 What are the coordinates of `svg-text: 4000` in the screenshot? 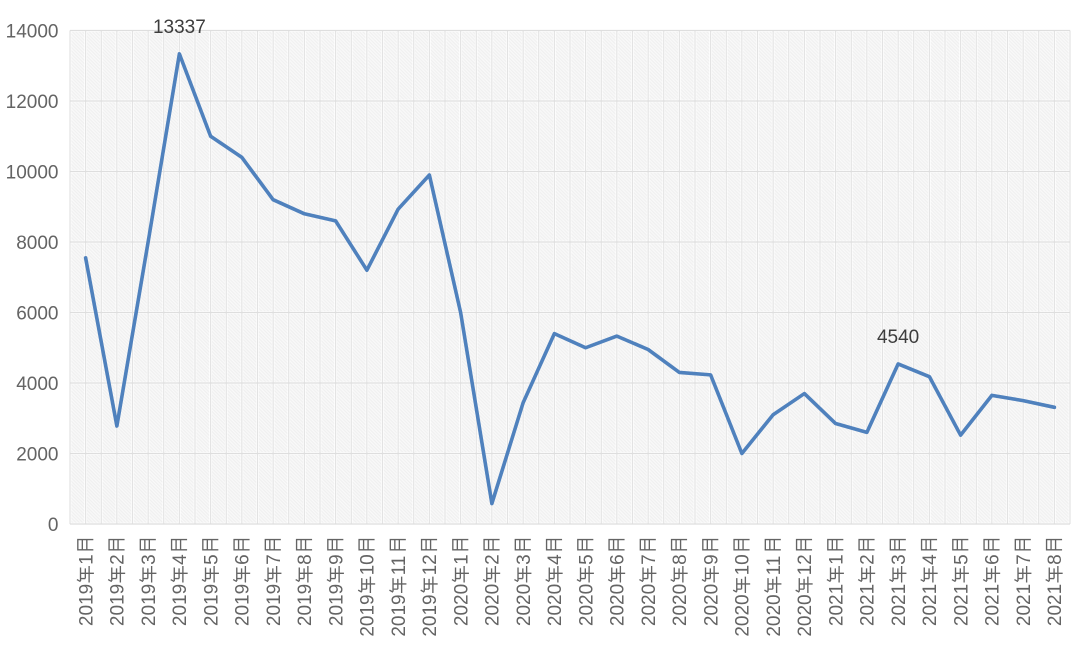 It's located at (37, 384).